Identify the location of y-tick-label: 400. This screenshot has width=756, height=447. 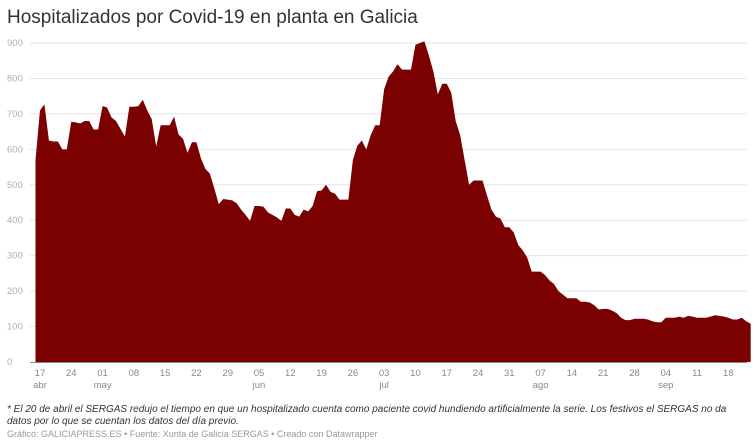
(15, 220).